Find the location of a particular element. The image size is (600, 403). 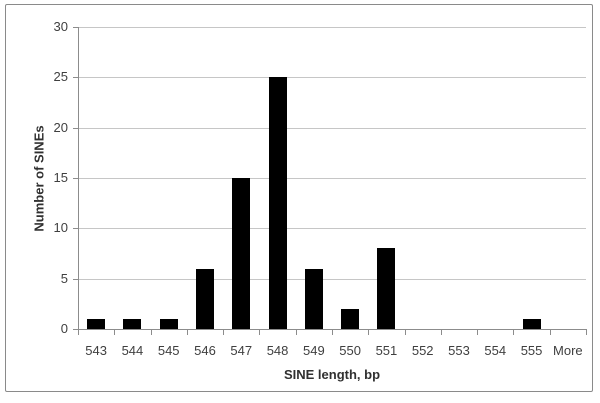

y-tick-label-5: 5 is located at coordinates (64, 278).